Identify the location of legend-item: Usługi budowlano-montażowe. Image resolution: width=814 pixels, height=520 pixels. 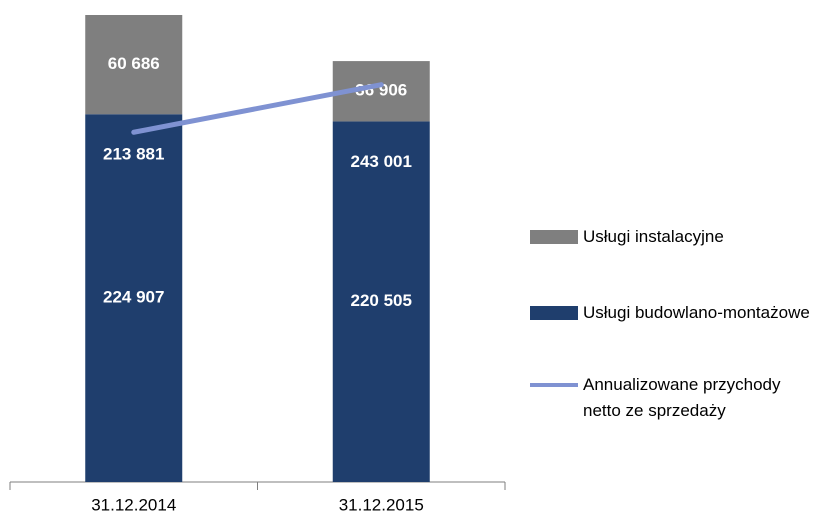
(672, 313).